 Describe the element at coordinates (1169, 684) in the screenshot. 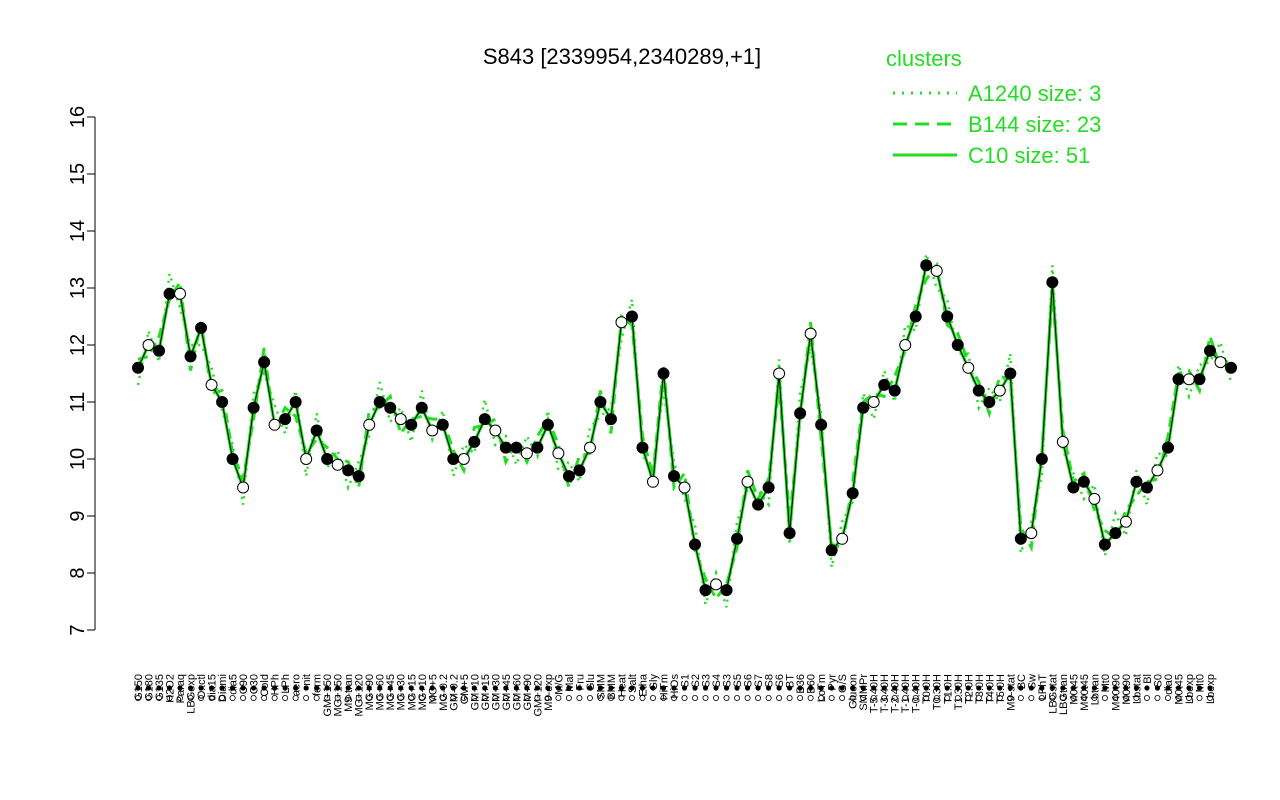

I see `x-tick-label: dia0` at that location.